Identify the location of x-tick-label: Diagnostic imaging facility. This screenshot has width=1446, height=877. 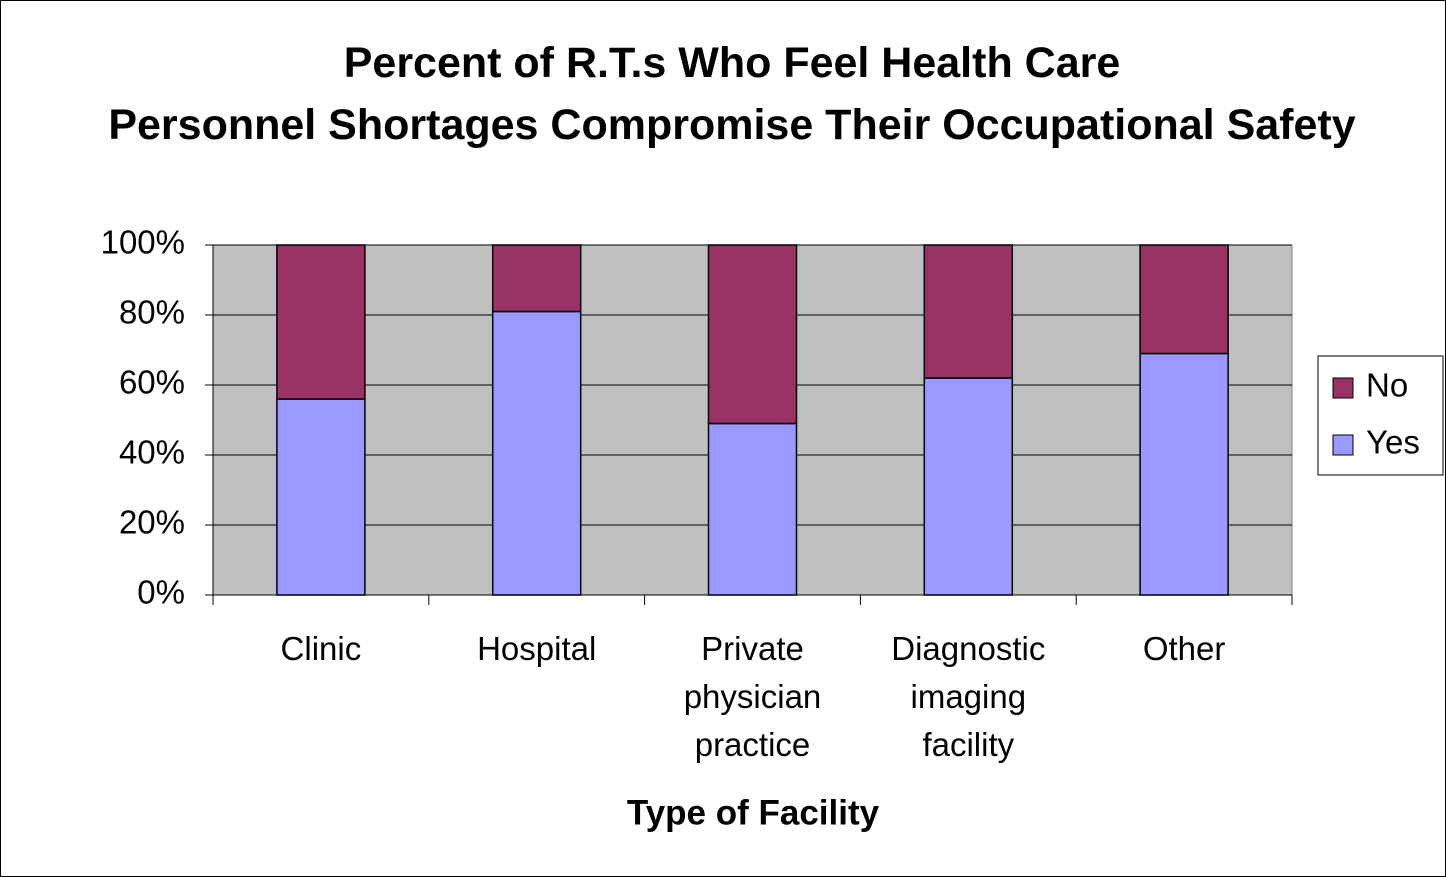
(968, 696).